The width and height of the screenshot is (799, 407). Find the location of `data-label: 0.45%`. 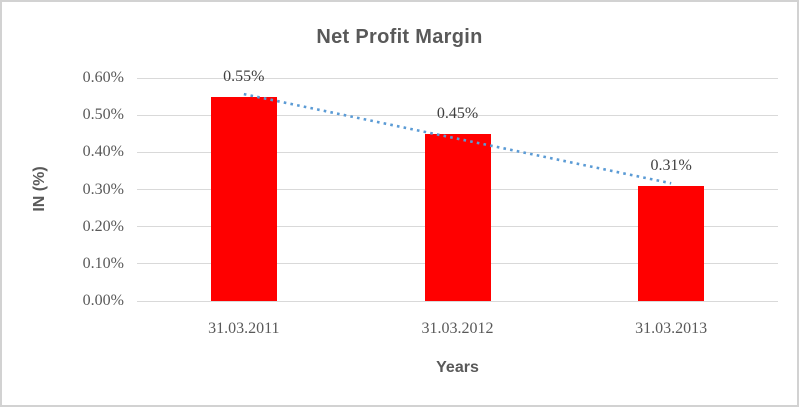

data-label: 0.45% is located at coordinates (457, 113).